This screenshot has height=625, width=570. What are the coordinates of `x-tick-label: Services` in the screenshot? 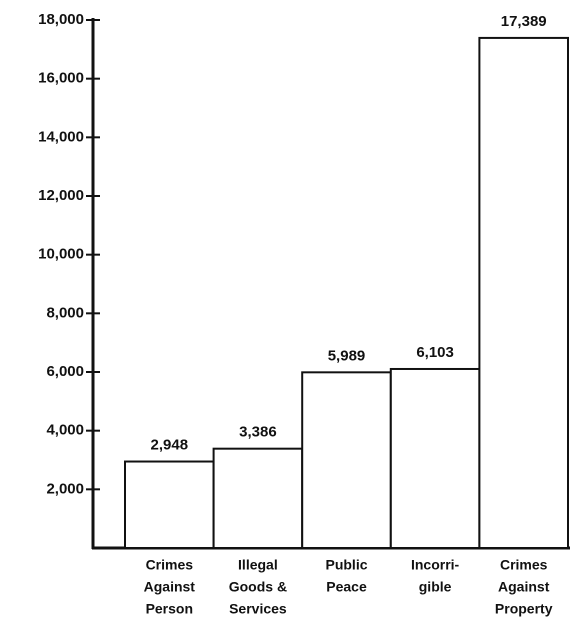 It's located at (258, 609).